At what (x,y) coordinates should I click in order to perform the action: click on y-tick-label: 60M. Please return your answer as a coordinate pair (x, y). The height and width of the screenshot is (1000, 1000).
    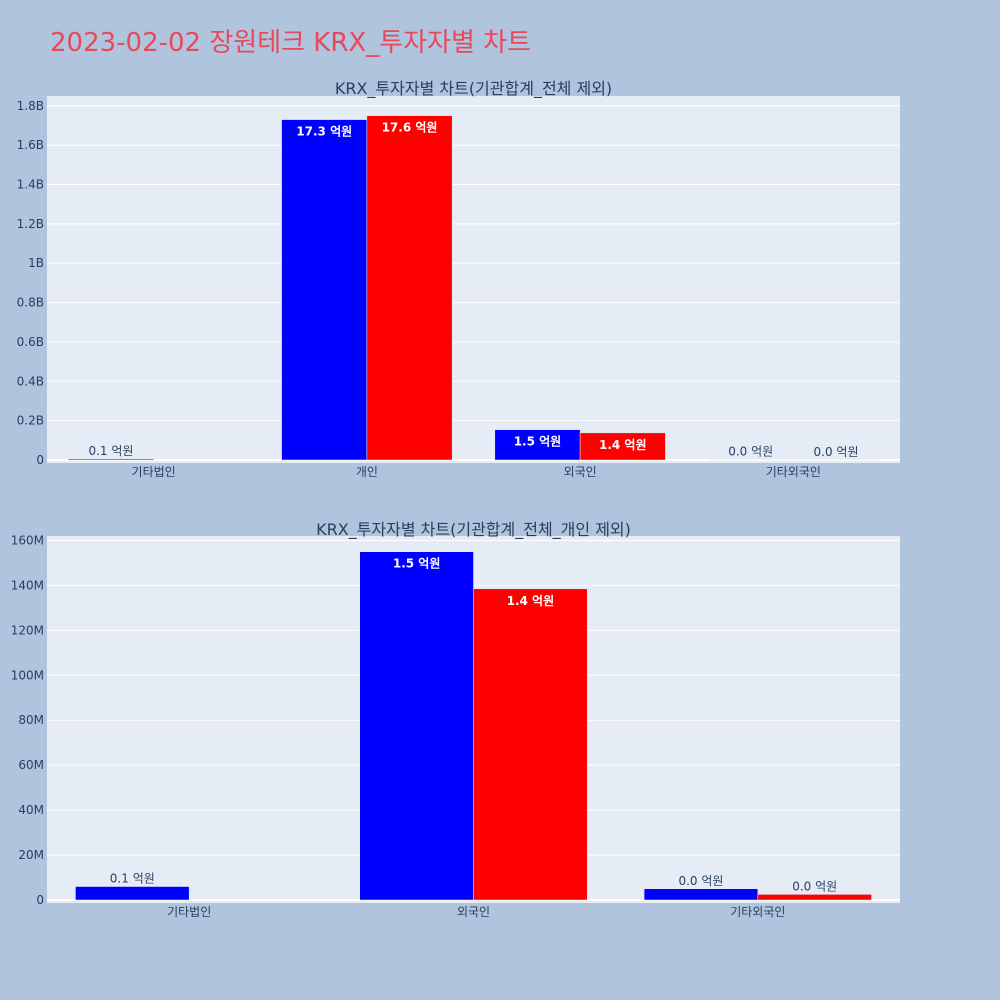
    Looking at the image, I should click on (31, 765).